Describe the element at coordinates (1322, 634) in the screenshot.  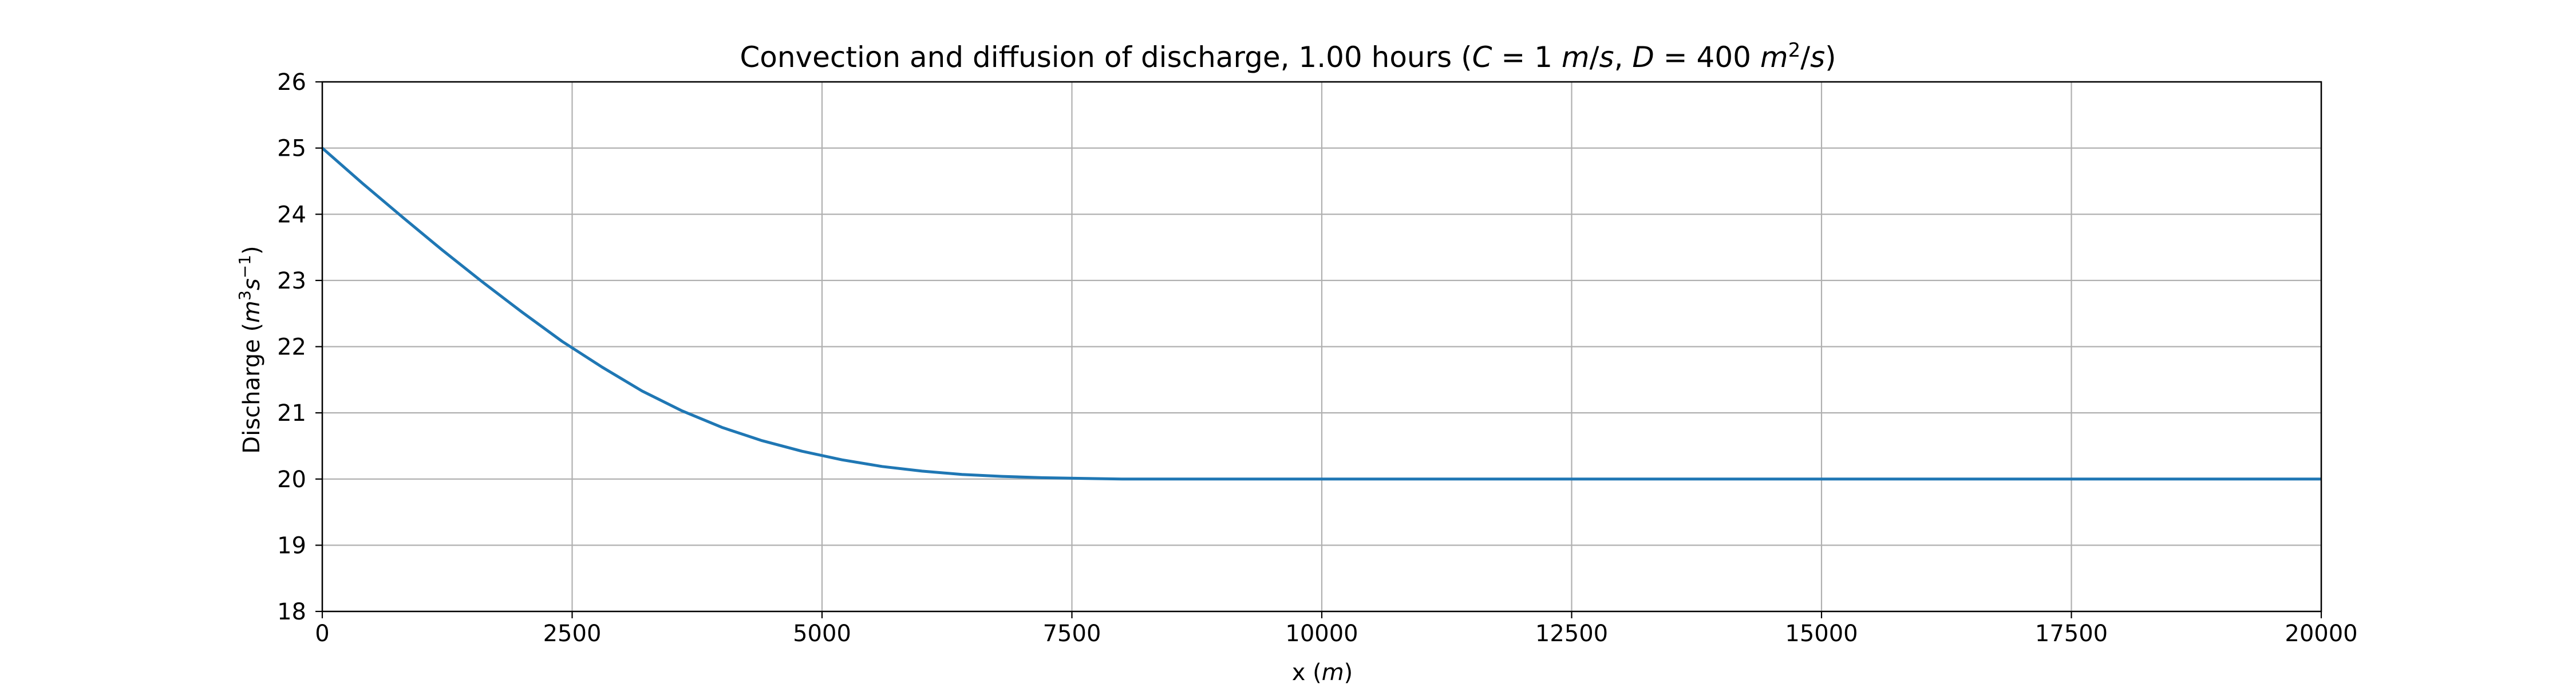
I see `x-tick-label-4: 10000` at that location.